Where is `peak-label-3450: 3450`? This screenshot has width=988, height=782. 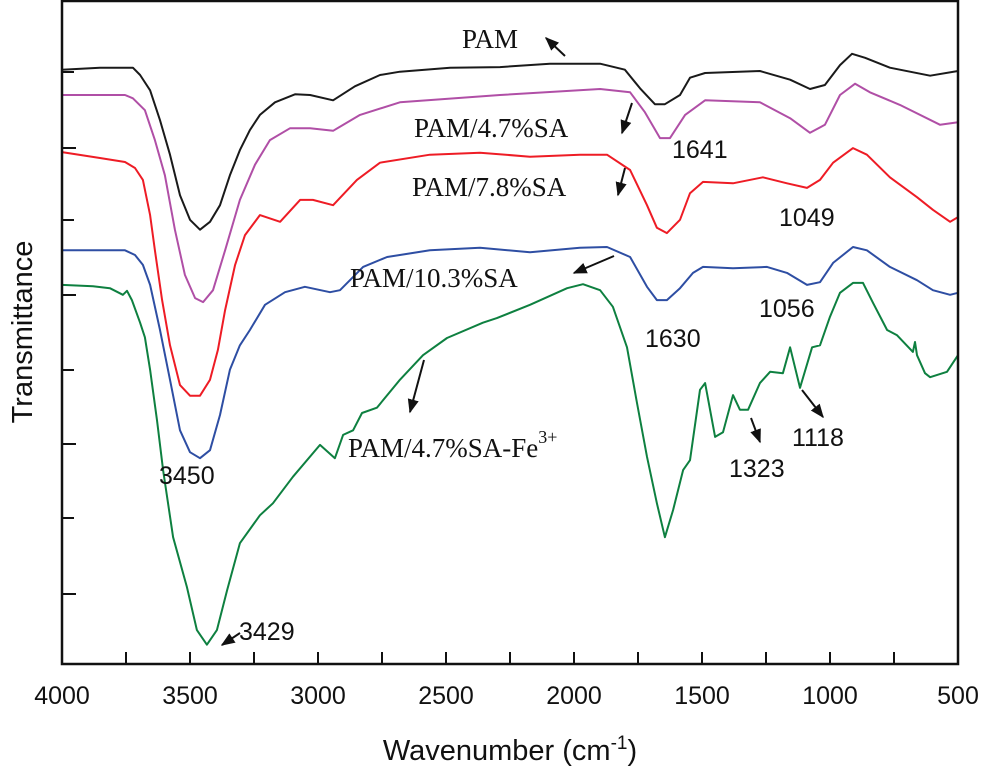
peak-label-3450: 3450 is located at coordinates (187, 476).